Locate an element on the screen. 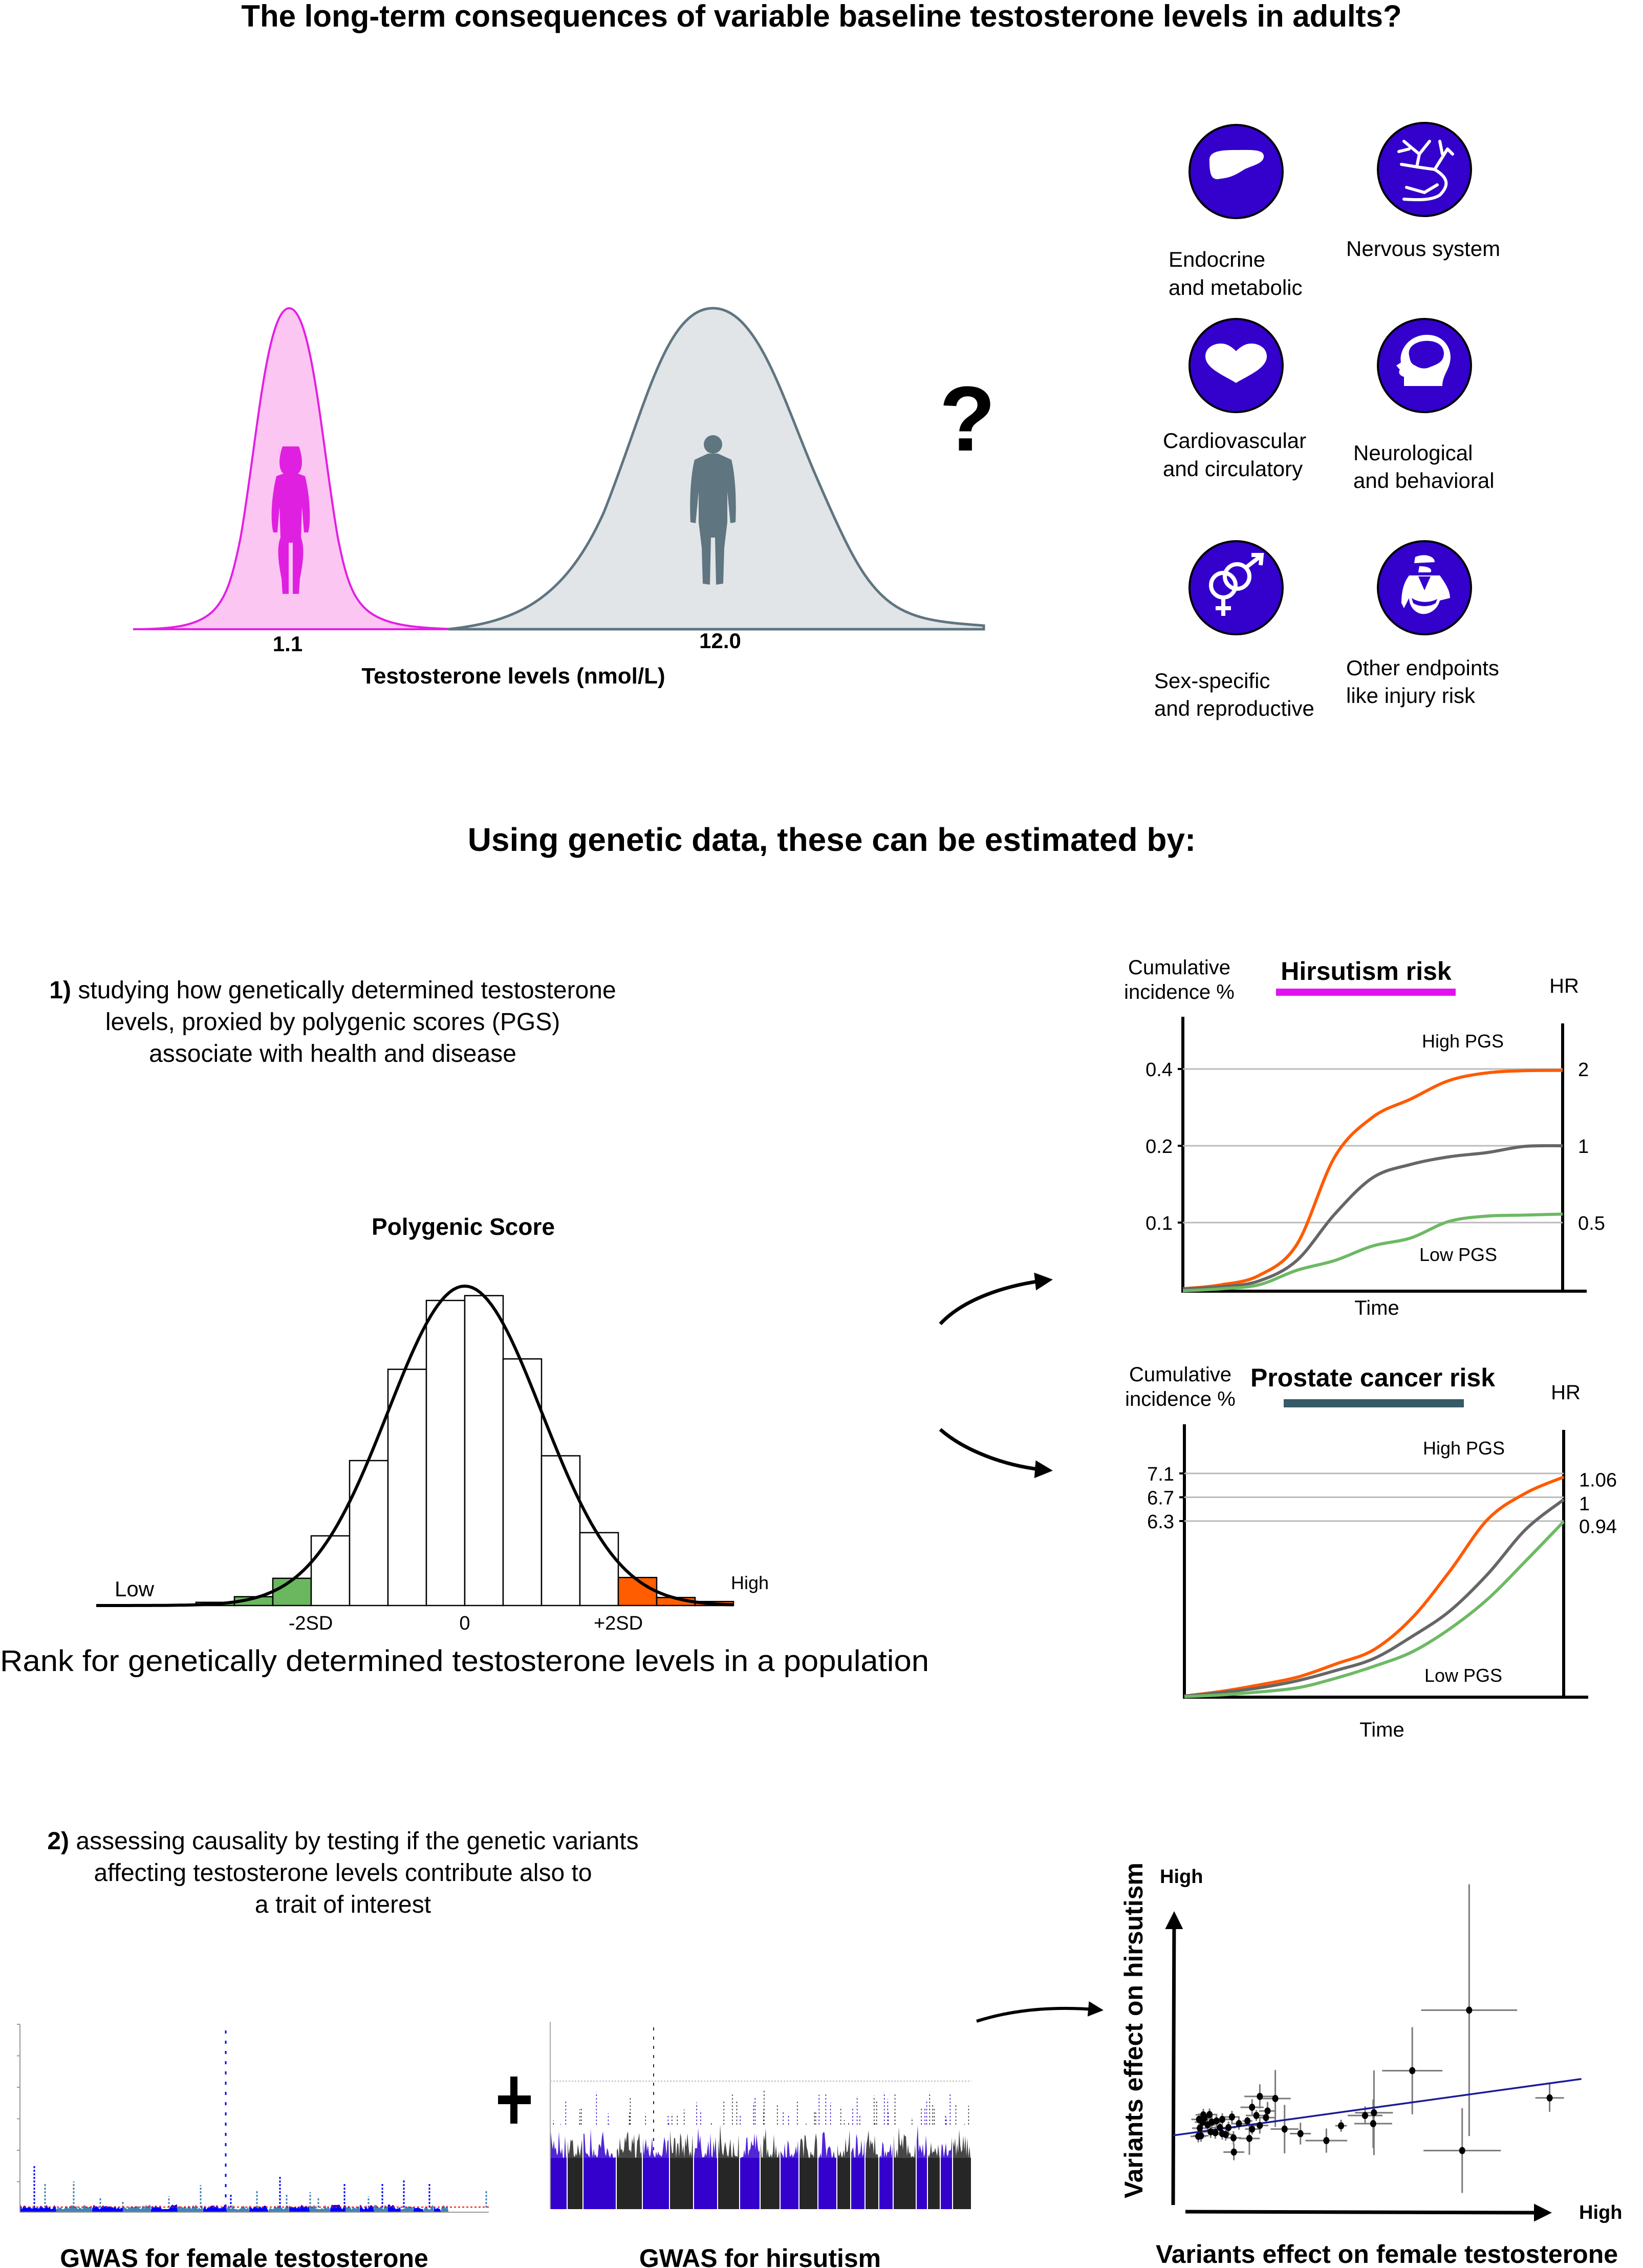 The image size is (1643, 2268). pgs-tick-minus2sd: -2SD is located at coordinates (311, 1623).